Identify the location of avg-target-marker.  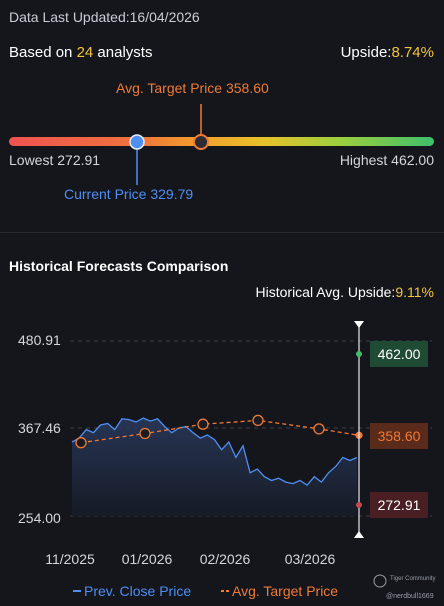
(201, 142).